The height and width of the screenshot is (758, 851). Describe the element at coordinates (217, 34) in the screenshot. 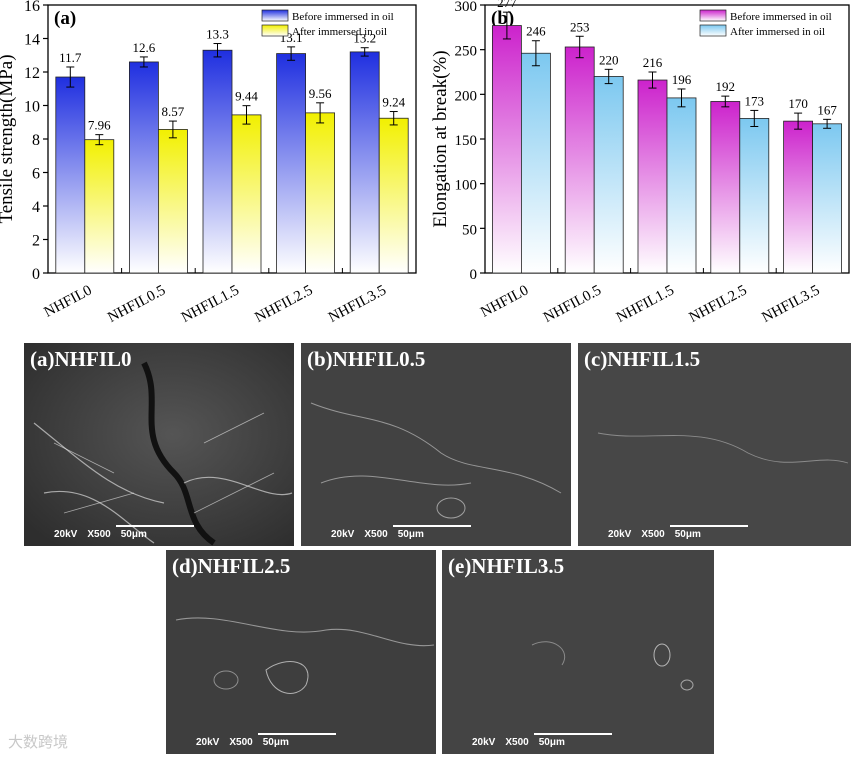

I see `data-label: 13.3` at that location.